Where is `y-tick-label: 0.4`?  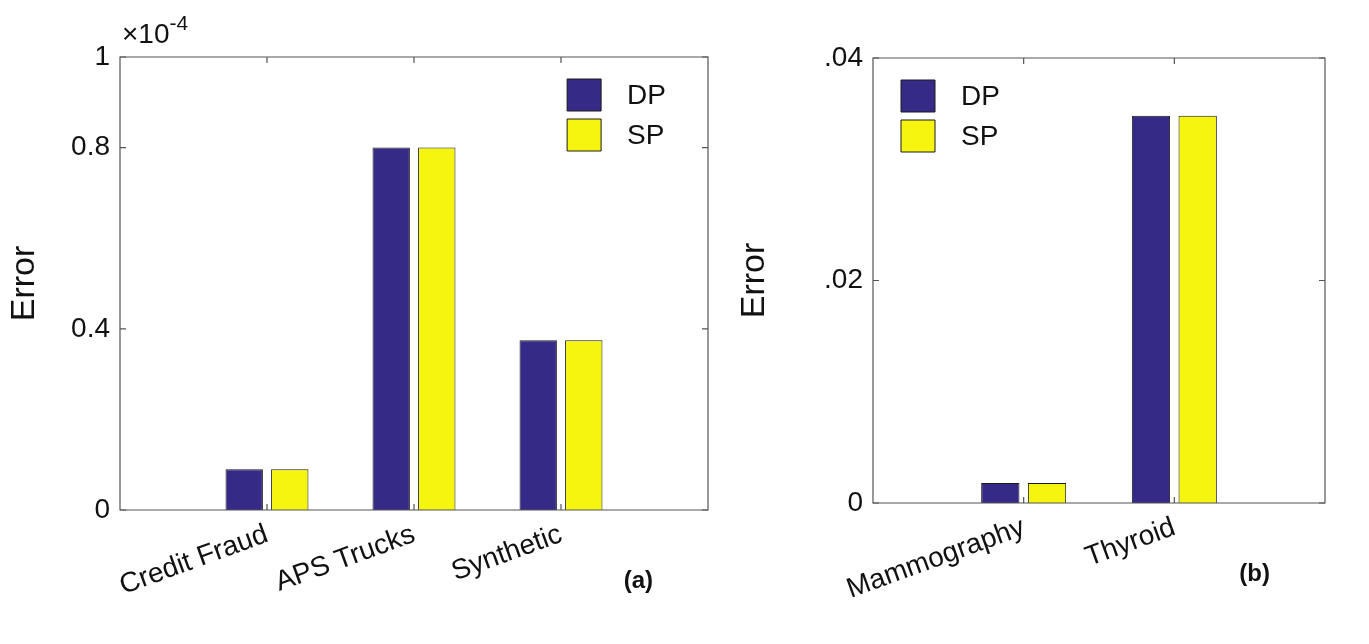 y-tick-label: 0.4 is located at coordinates (90, 327).